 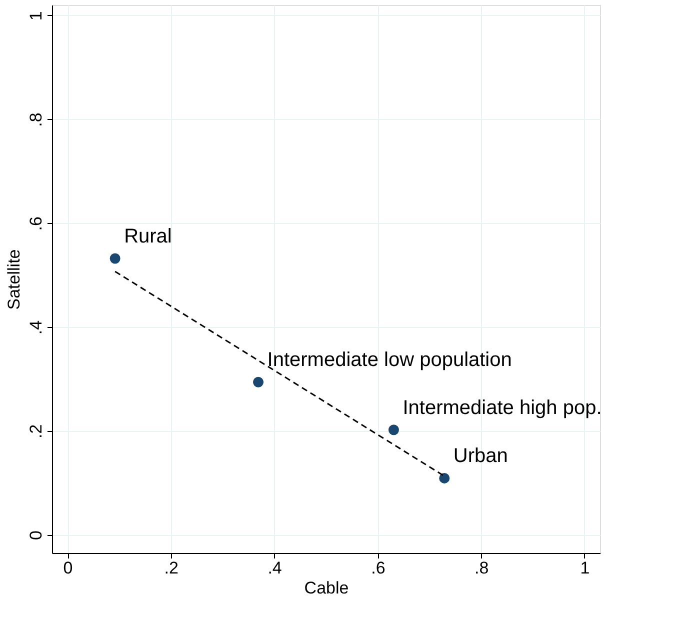 I want to click on x-axis-title: Cable, so click(x=326, y=588).